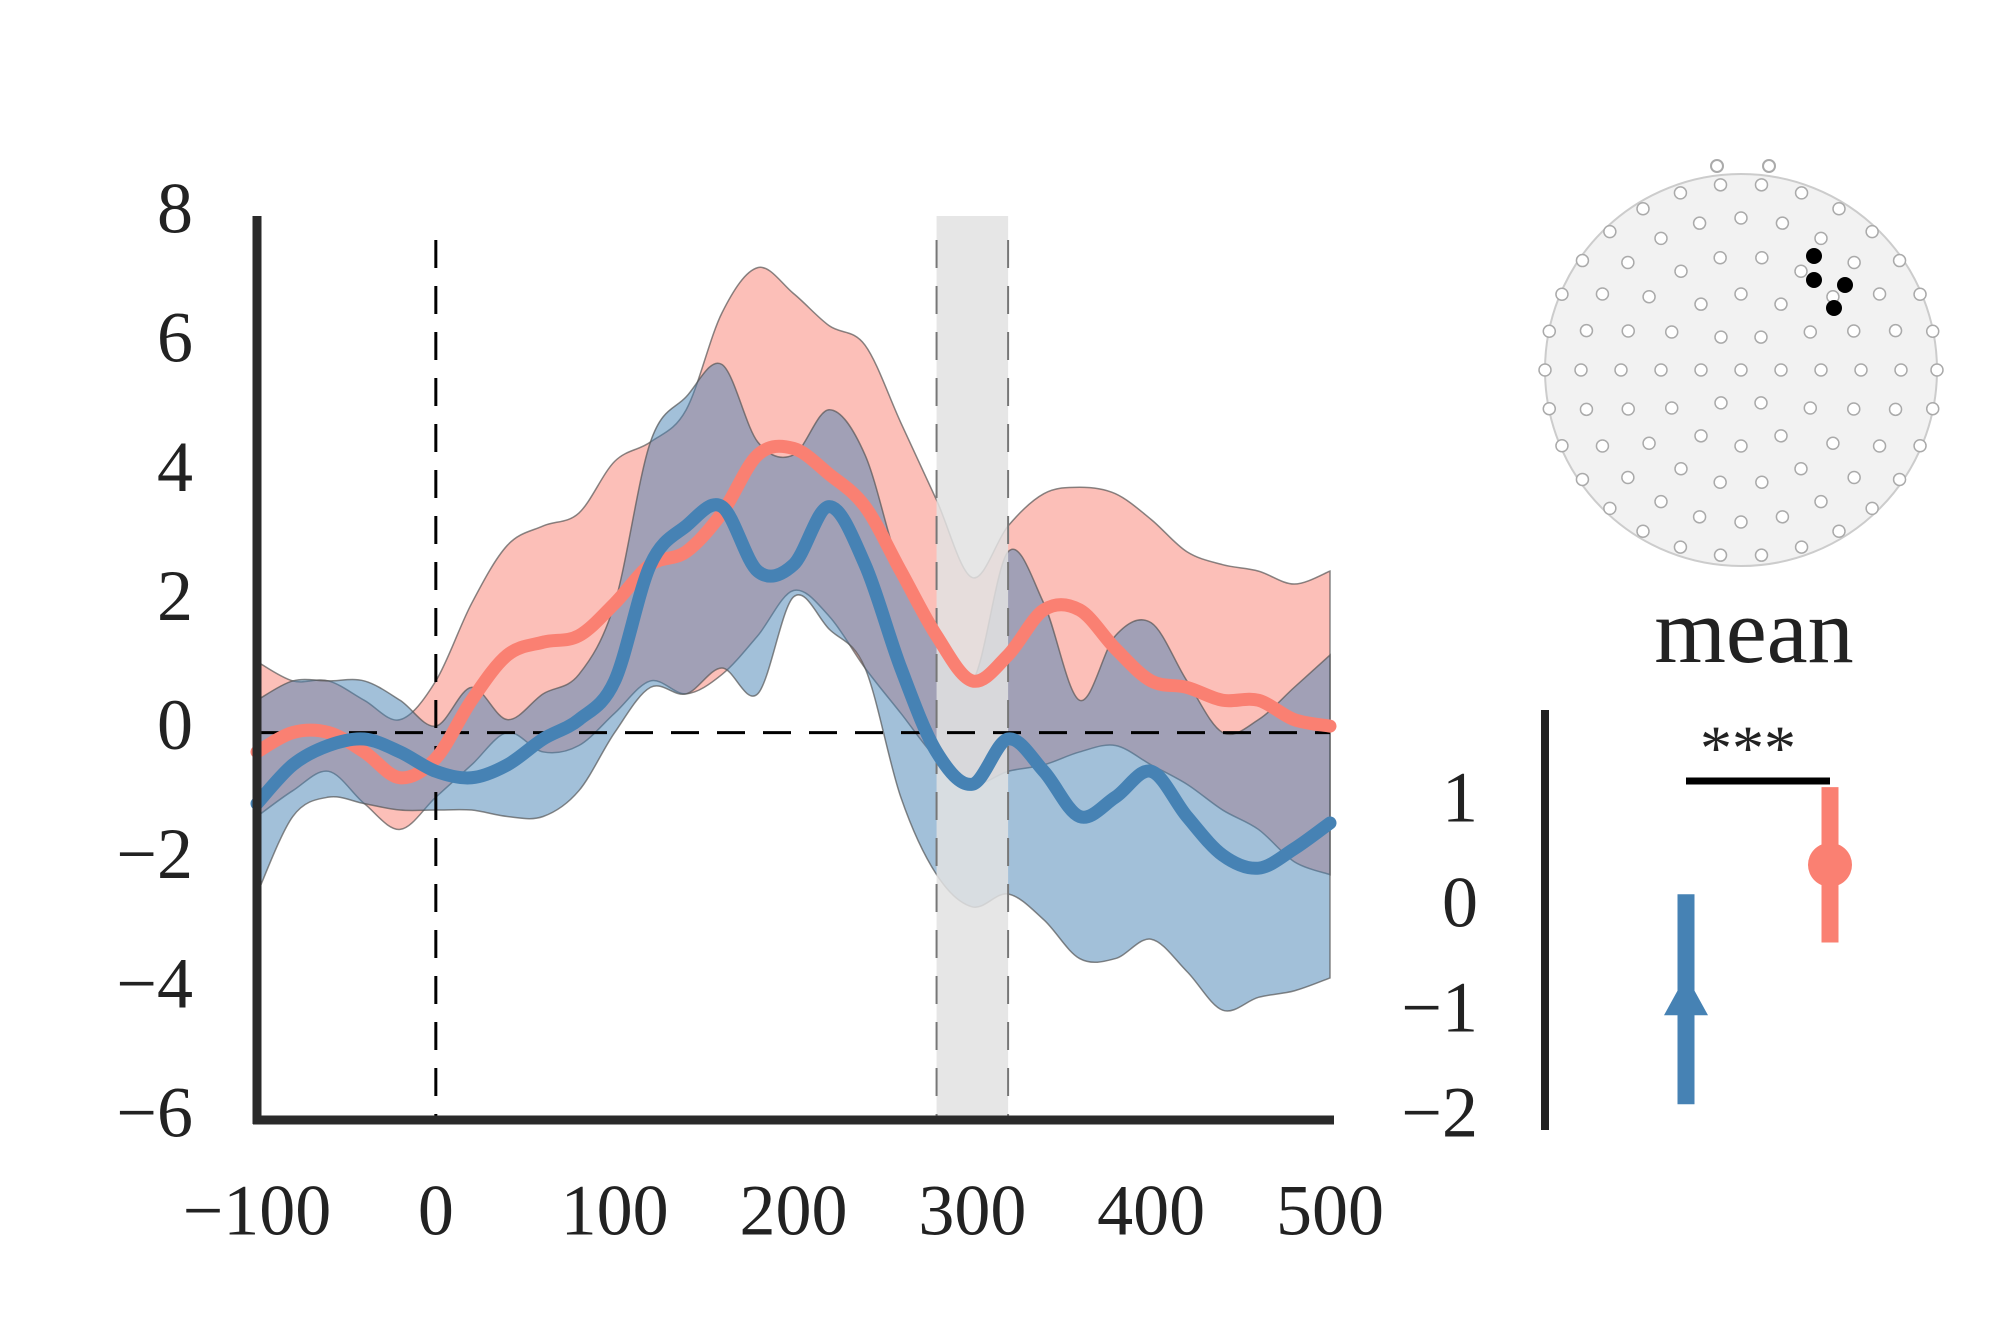 The image size is (2000, 1333). I want to click on x-tick-label: 200, so click(794, 1211).